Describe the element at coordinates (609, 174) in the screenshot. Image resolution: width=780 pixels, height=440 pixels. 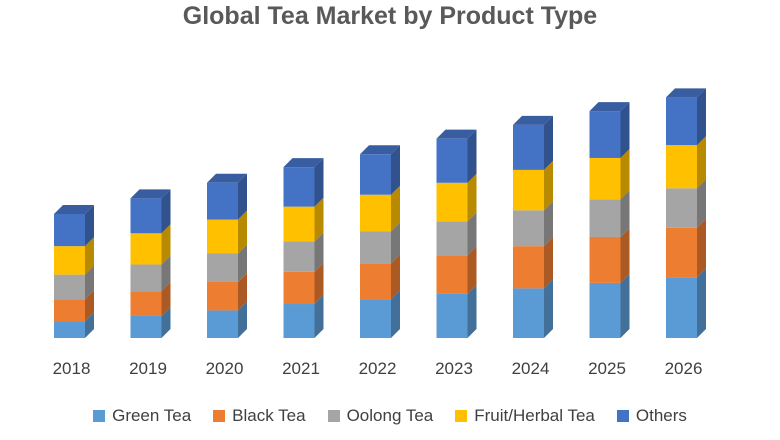
I see `bar-segment-fruit-herbal-tea-2025` at that location.